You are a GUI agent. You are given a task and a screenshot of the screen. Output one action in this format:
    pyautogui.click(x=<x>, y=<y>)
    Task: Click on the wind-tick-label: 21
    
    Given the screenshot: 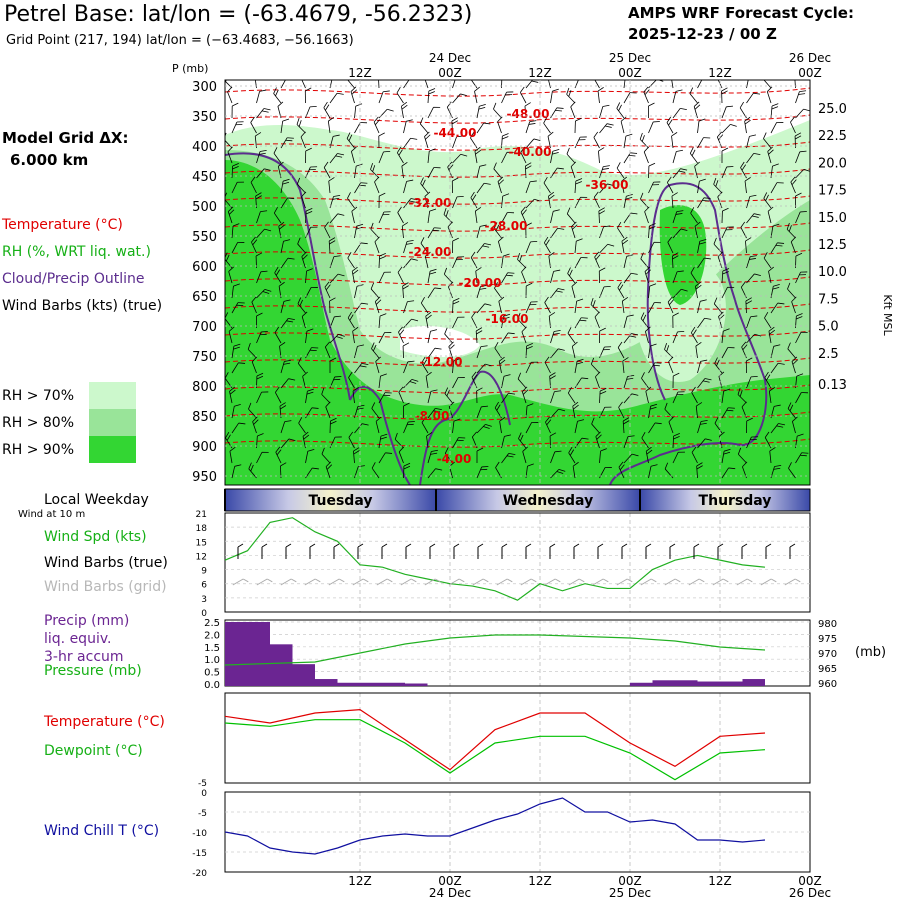 What is the action you would take?
    pyautogui.click(x=201, y=515)
    